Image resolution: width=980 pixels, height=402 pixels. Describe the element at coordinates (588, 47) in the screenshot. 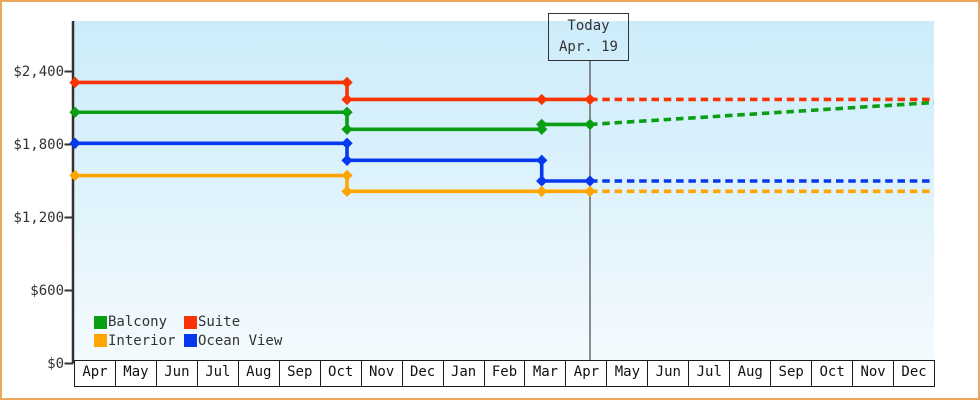

I see `today-date: Apr. 19` at that location.